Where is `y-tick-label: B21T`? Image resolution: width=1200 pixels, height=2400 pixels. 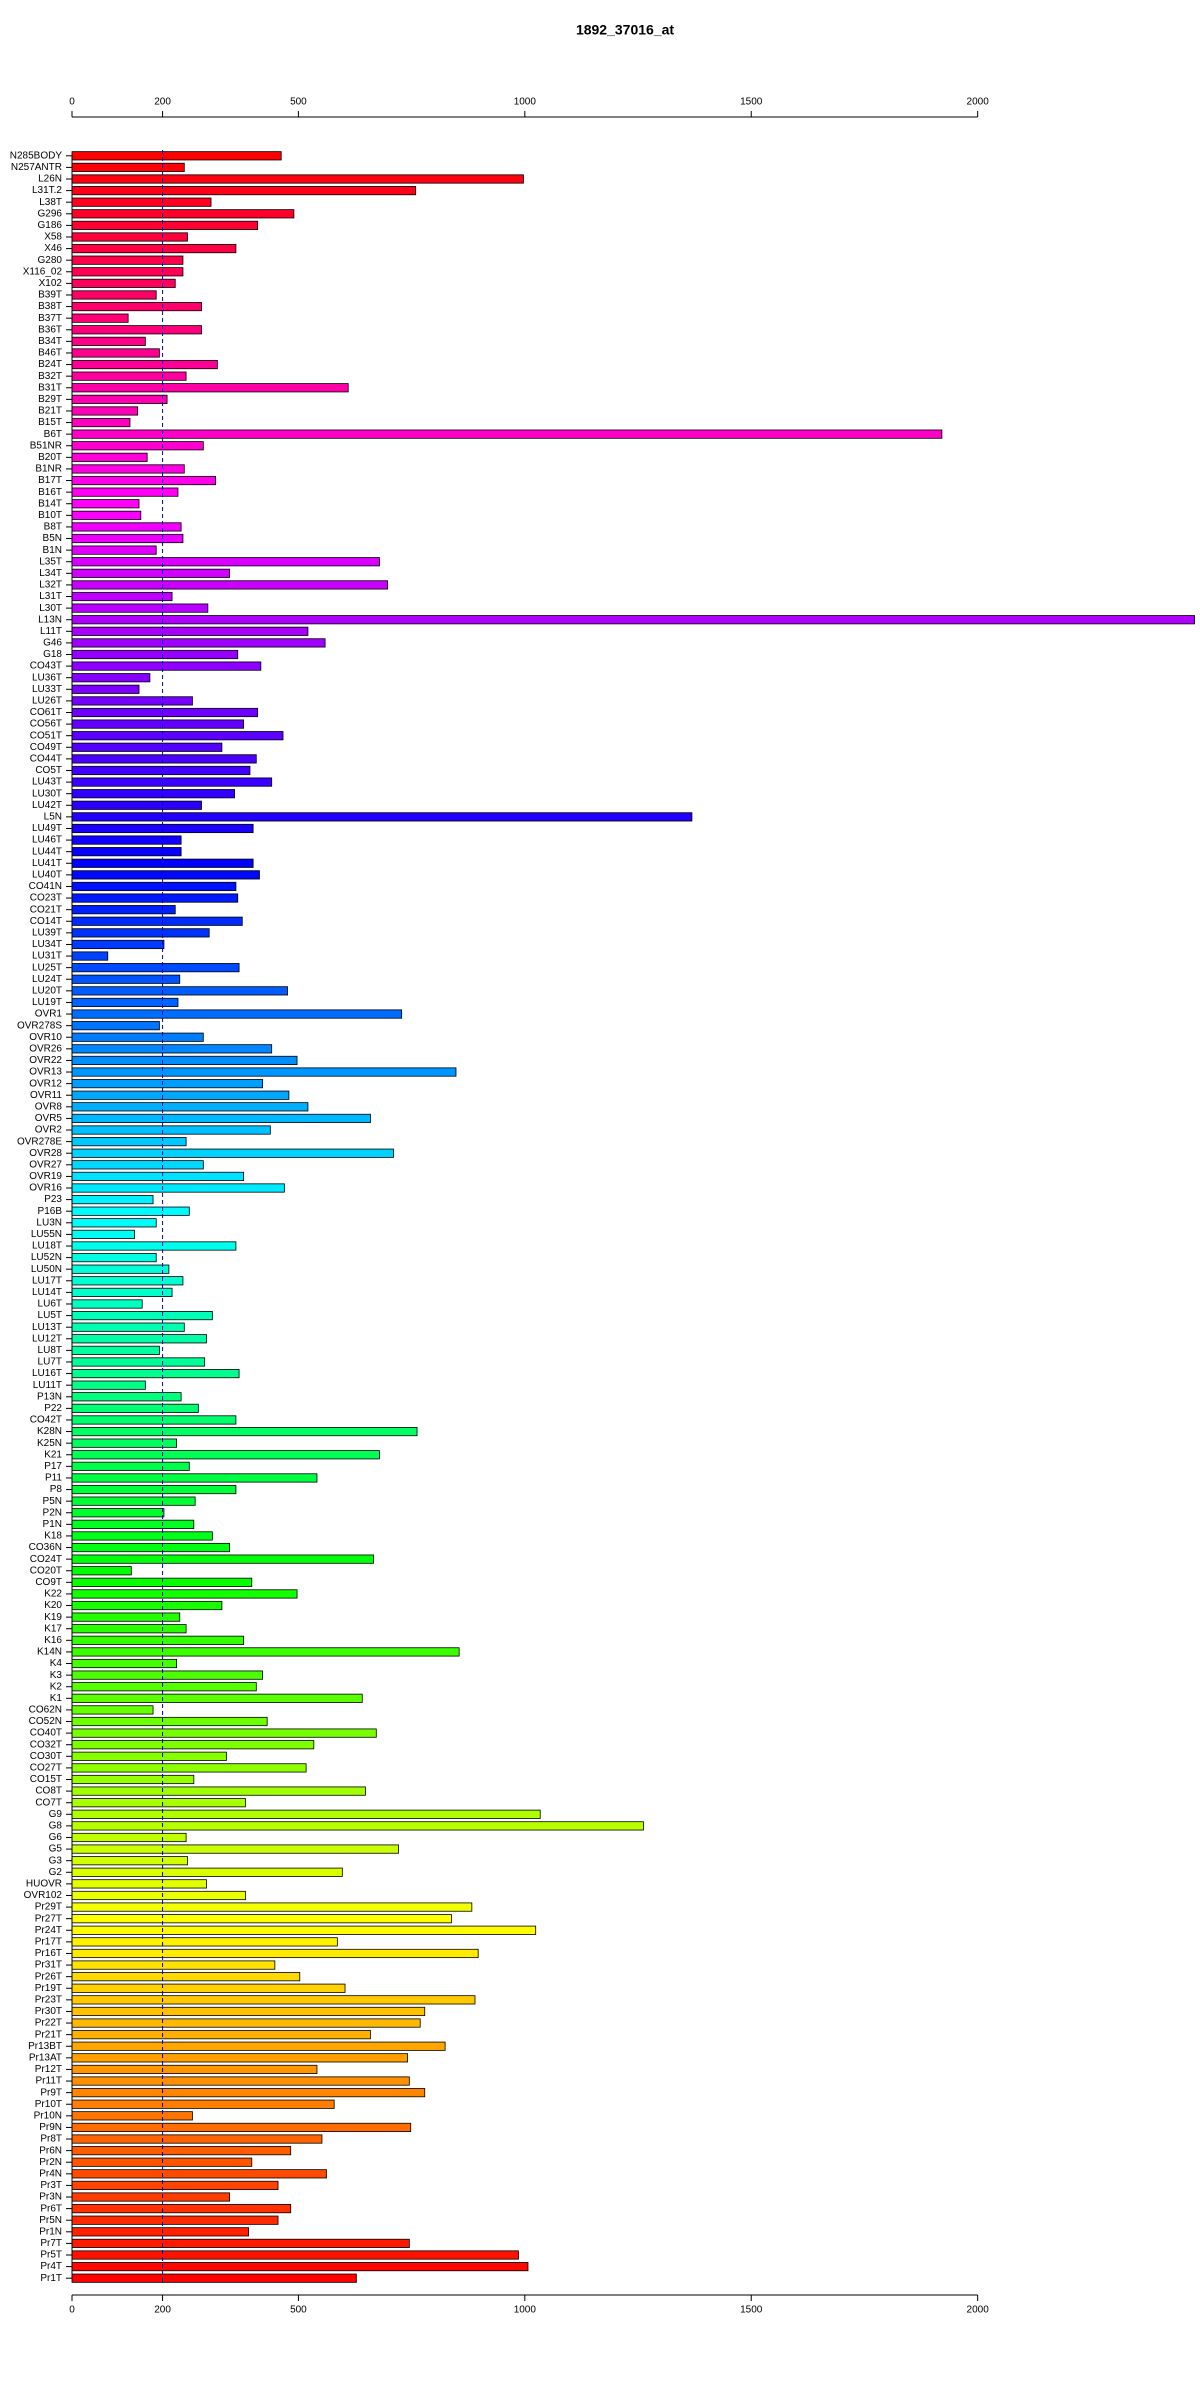 y-tick-label: B21T is located at coordinates (50, 411).